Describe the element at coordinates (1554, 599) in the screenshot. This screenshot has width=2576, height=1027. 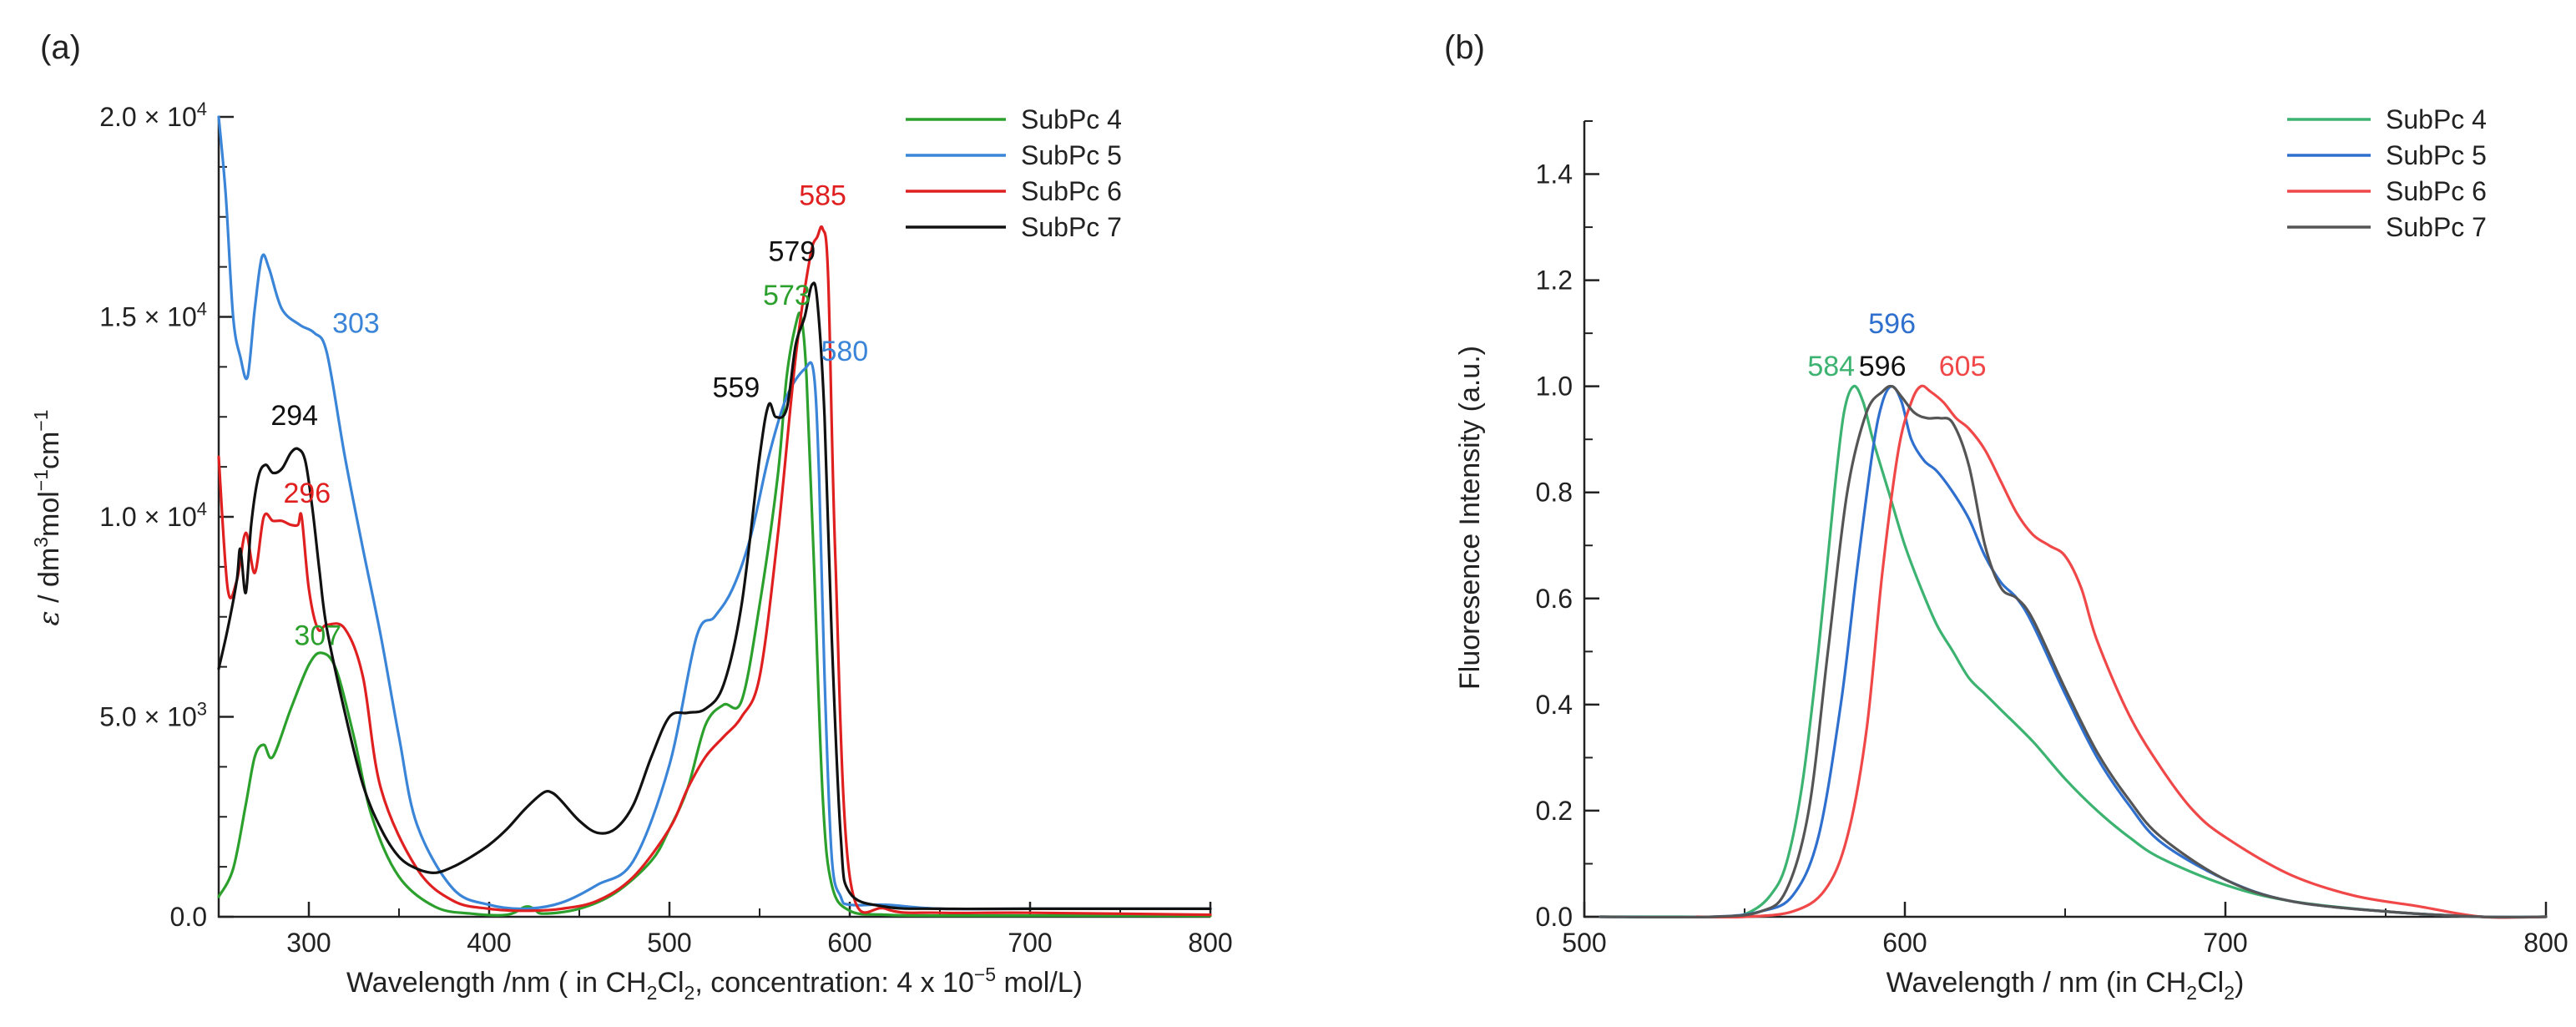
I see `y-tick-label: 0.6` at that location.